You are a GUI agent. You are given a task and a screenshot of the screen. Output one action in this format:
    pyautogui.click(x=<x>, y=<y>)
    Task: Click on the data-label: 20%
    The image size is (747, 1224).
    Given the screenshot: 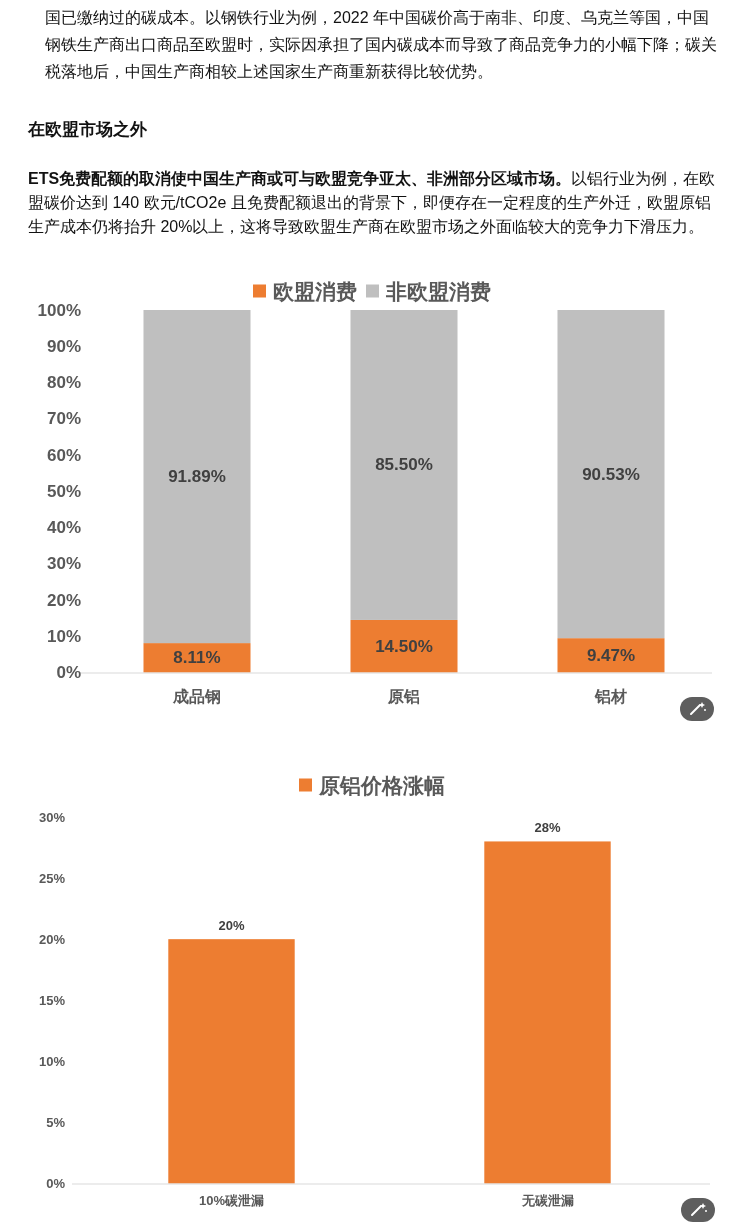 What is the action you would take?
    pyautogui.click(x=231, y=925)
    